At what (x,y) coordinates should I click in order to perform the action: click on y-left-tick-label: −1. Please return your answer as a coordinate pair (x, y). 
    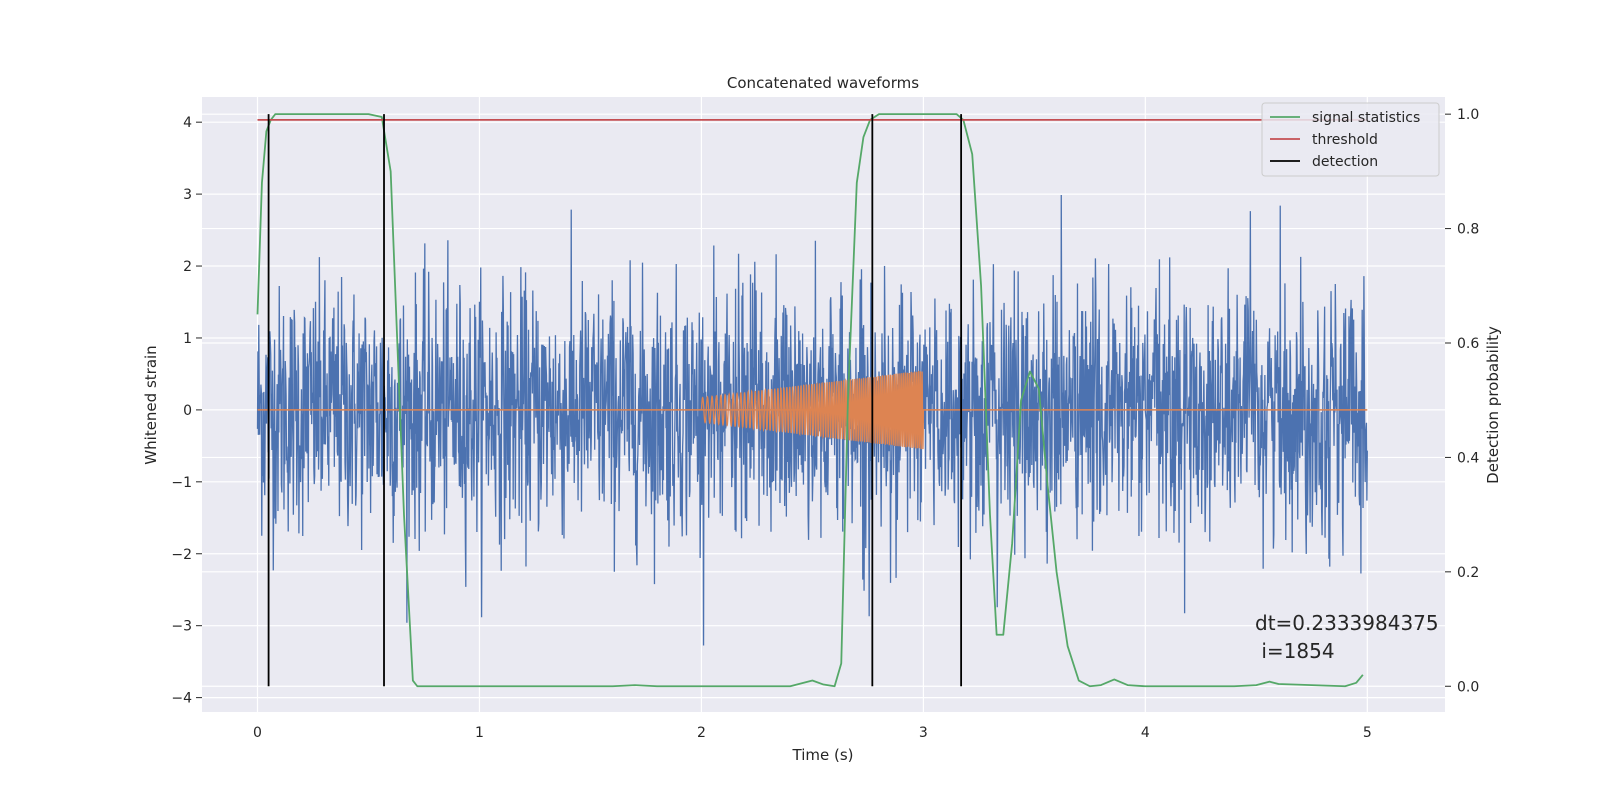
    Looking at the image, I should click on (181, 483).